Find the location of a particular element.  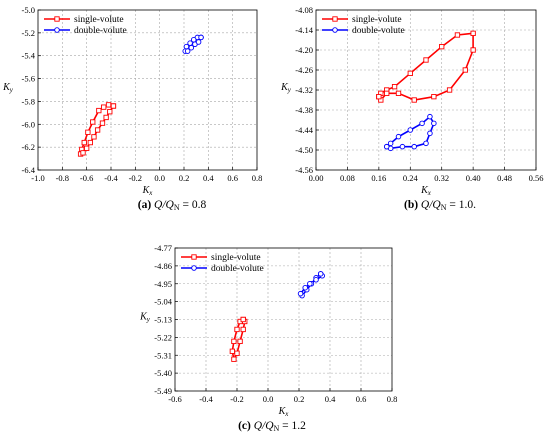

x-tick-label: 0.6 is located at coordinates (232, 178).